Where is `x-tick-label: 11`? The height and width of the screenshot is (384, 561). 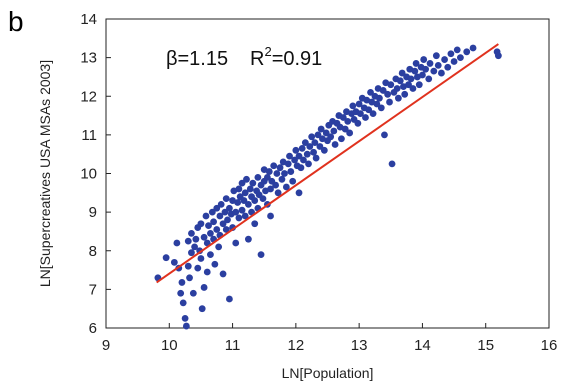
x-tick-label: 11 is located at coordinates (233, 345).